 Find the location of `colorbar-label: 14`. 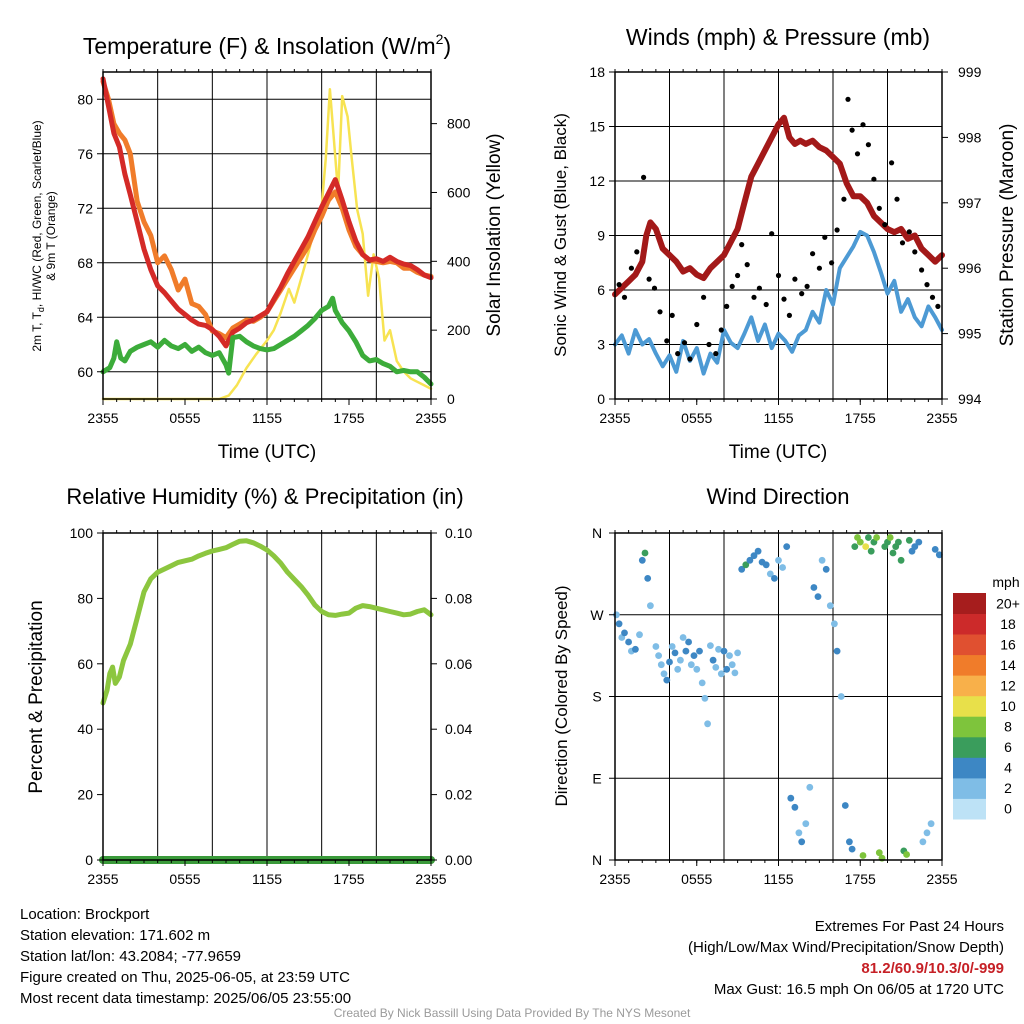

colorbar-label: 14 is located at coordinates (1008, 665).